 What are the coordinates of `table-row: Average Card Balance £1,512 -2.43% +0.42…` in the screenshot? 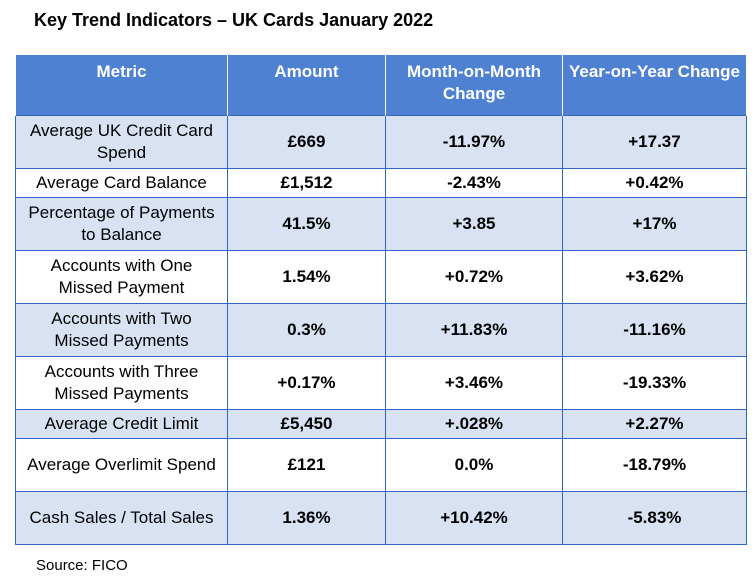 It's located at (381, 183).